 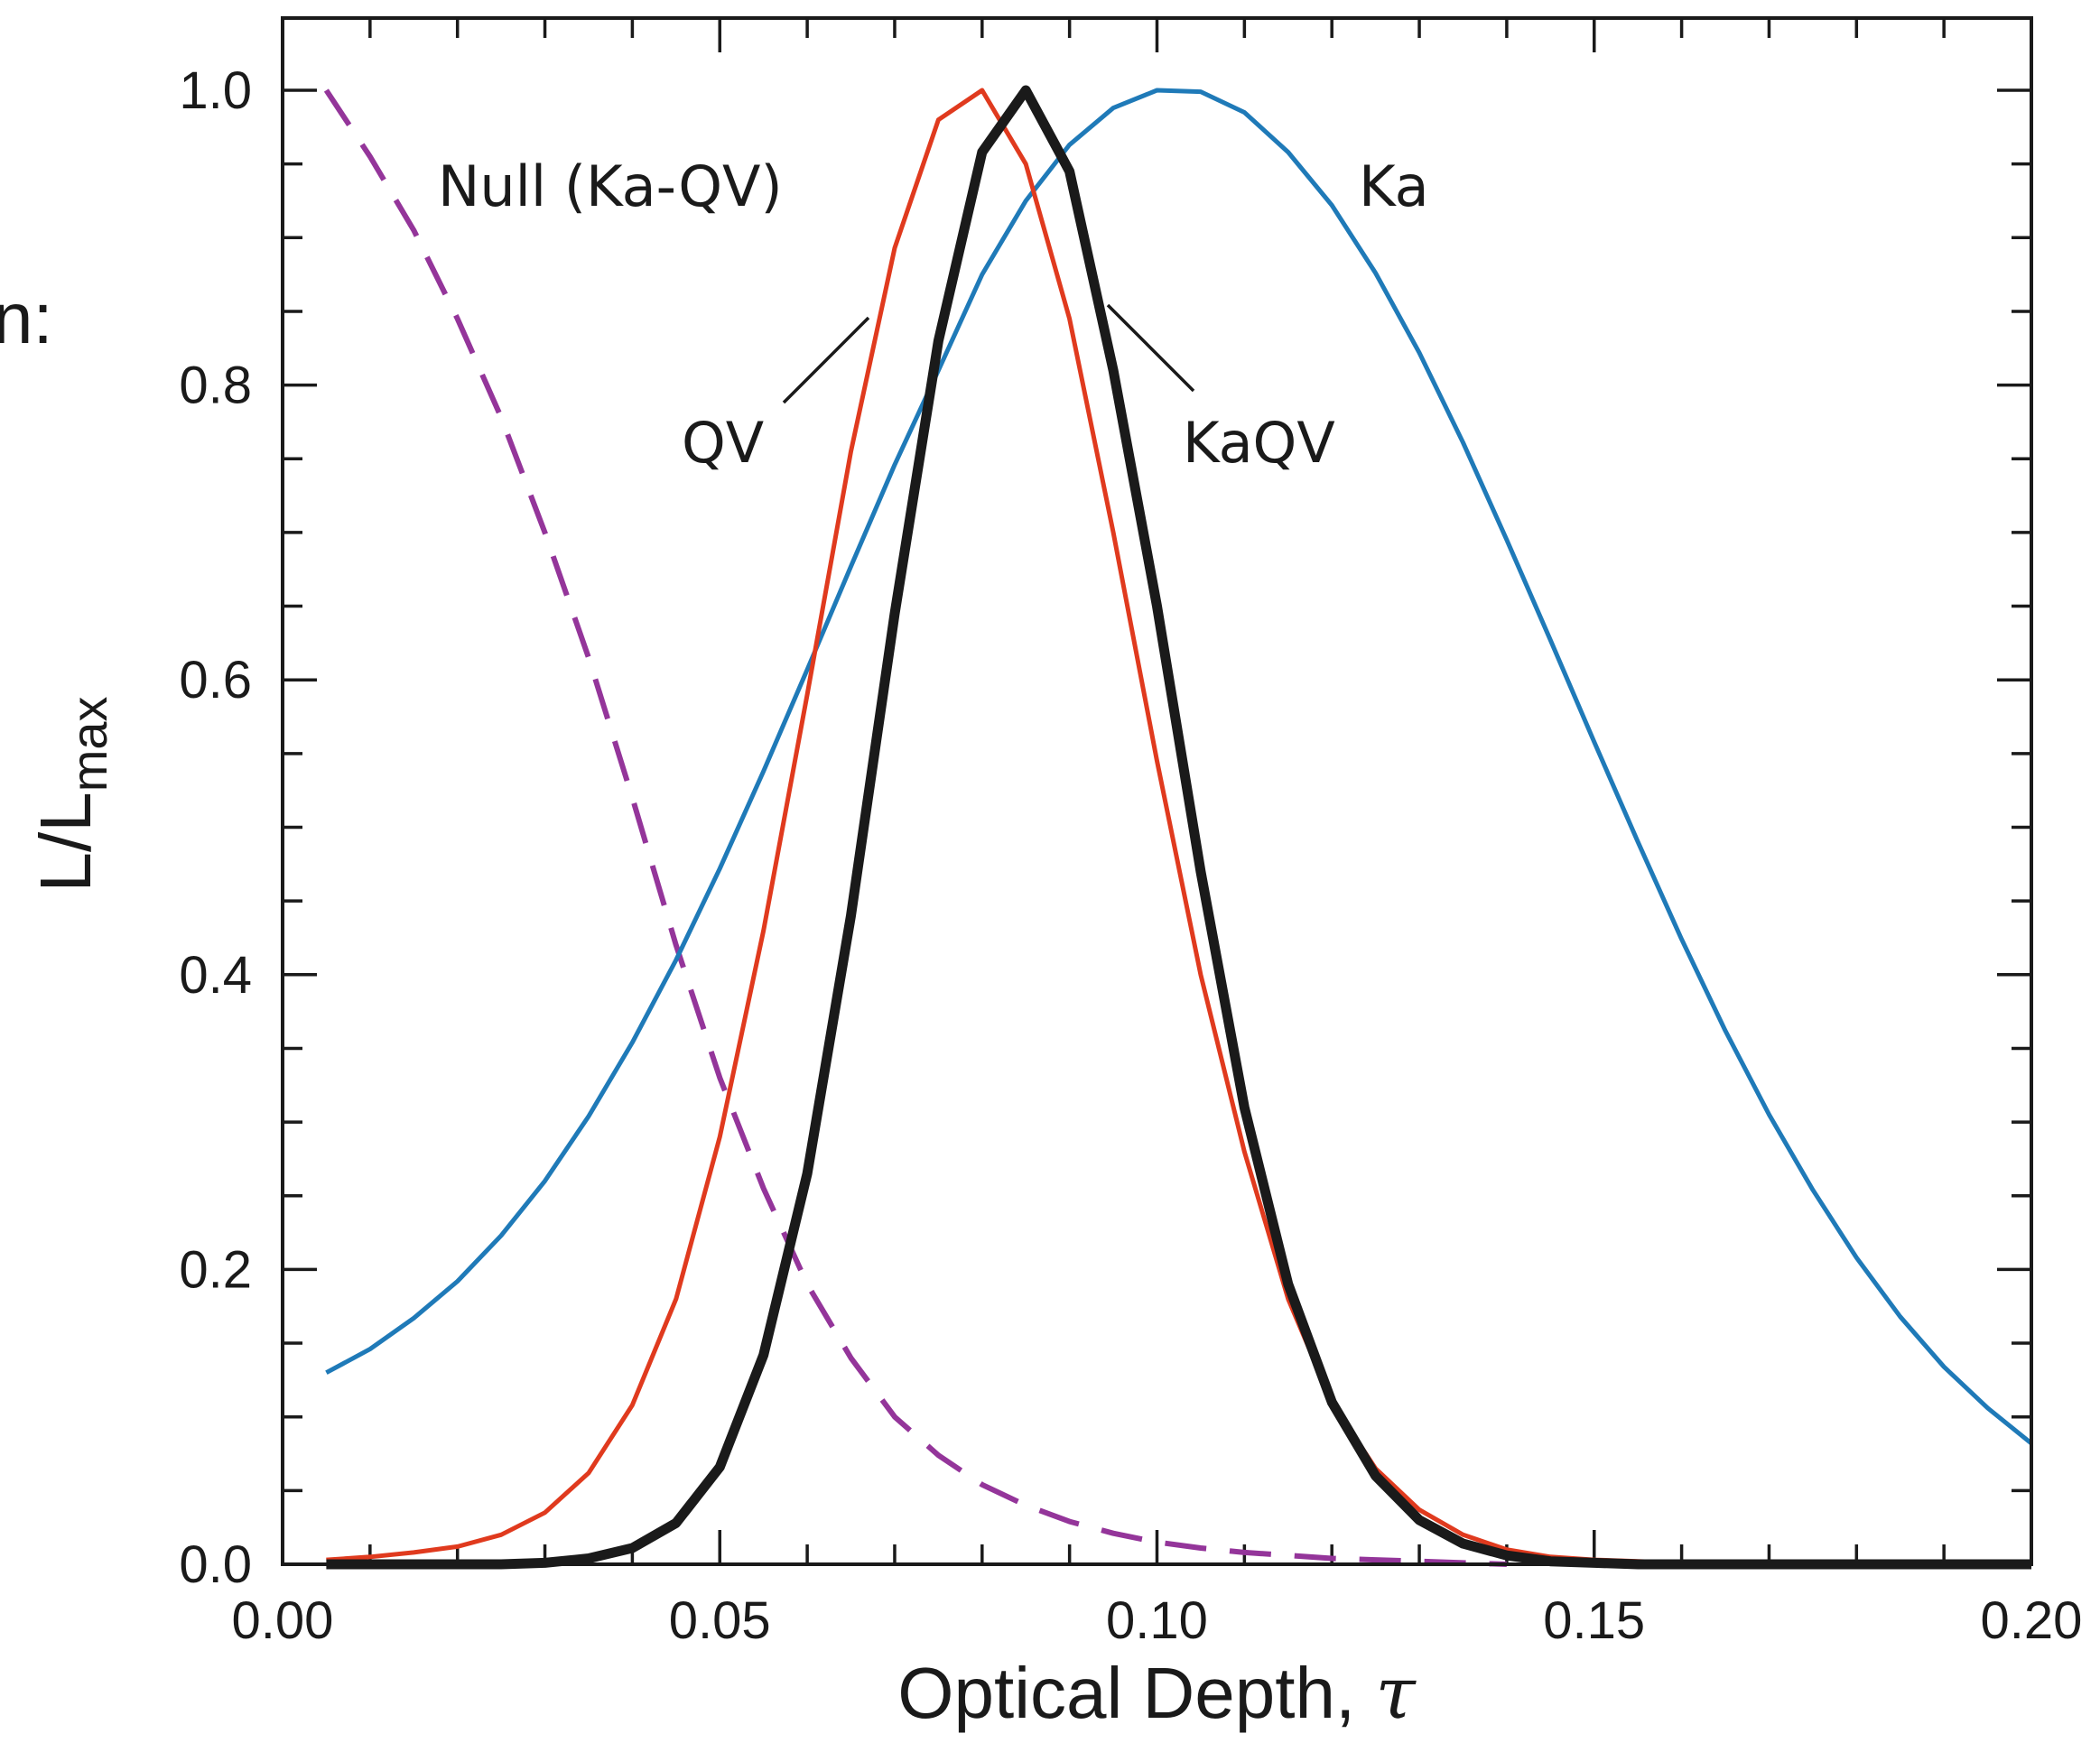 I want to click on x-axis-title: Optical Depth, τ, so click(x=1157, y=1693).